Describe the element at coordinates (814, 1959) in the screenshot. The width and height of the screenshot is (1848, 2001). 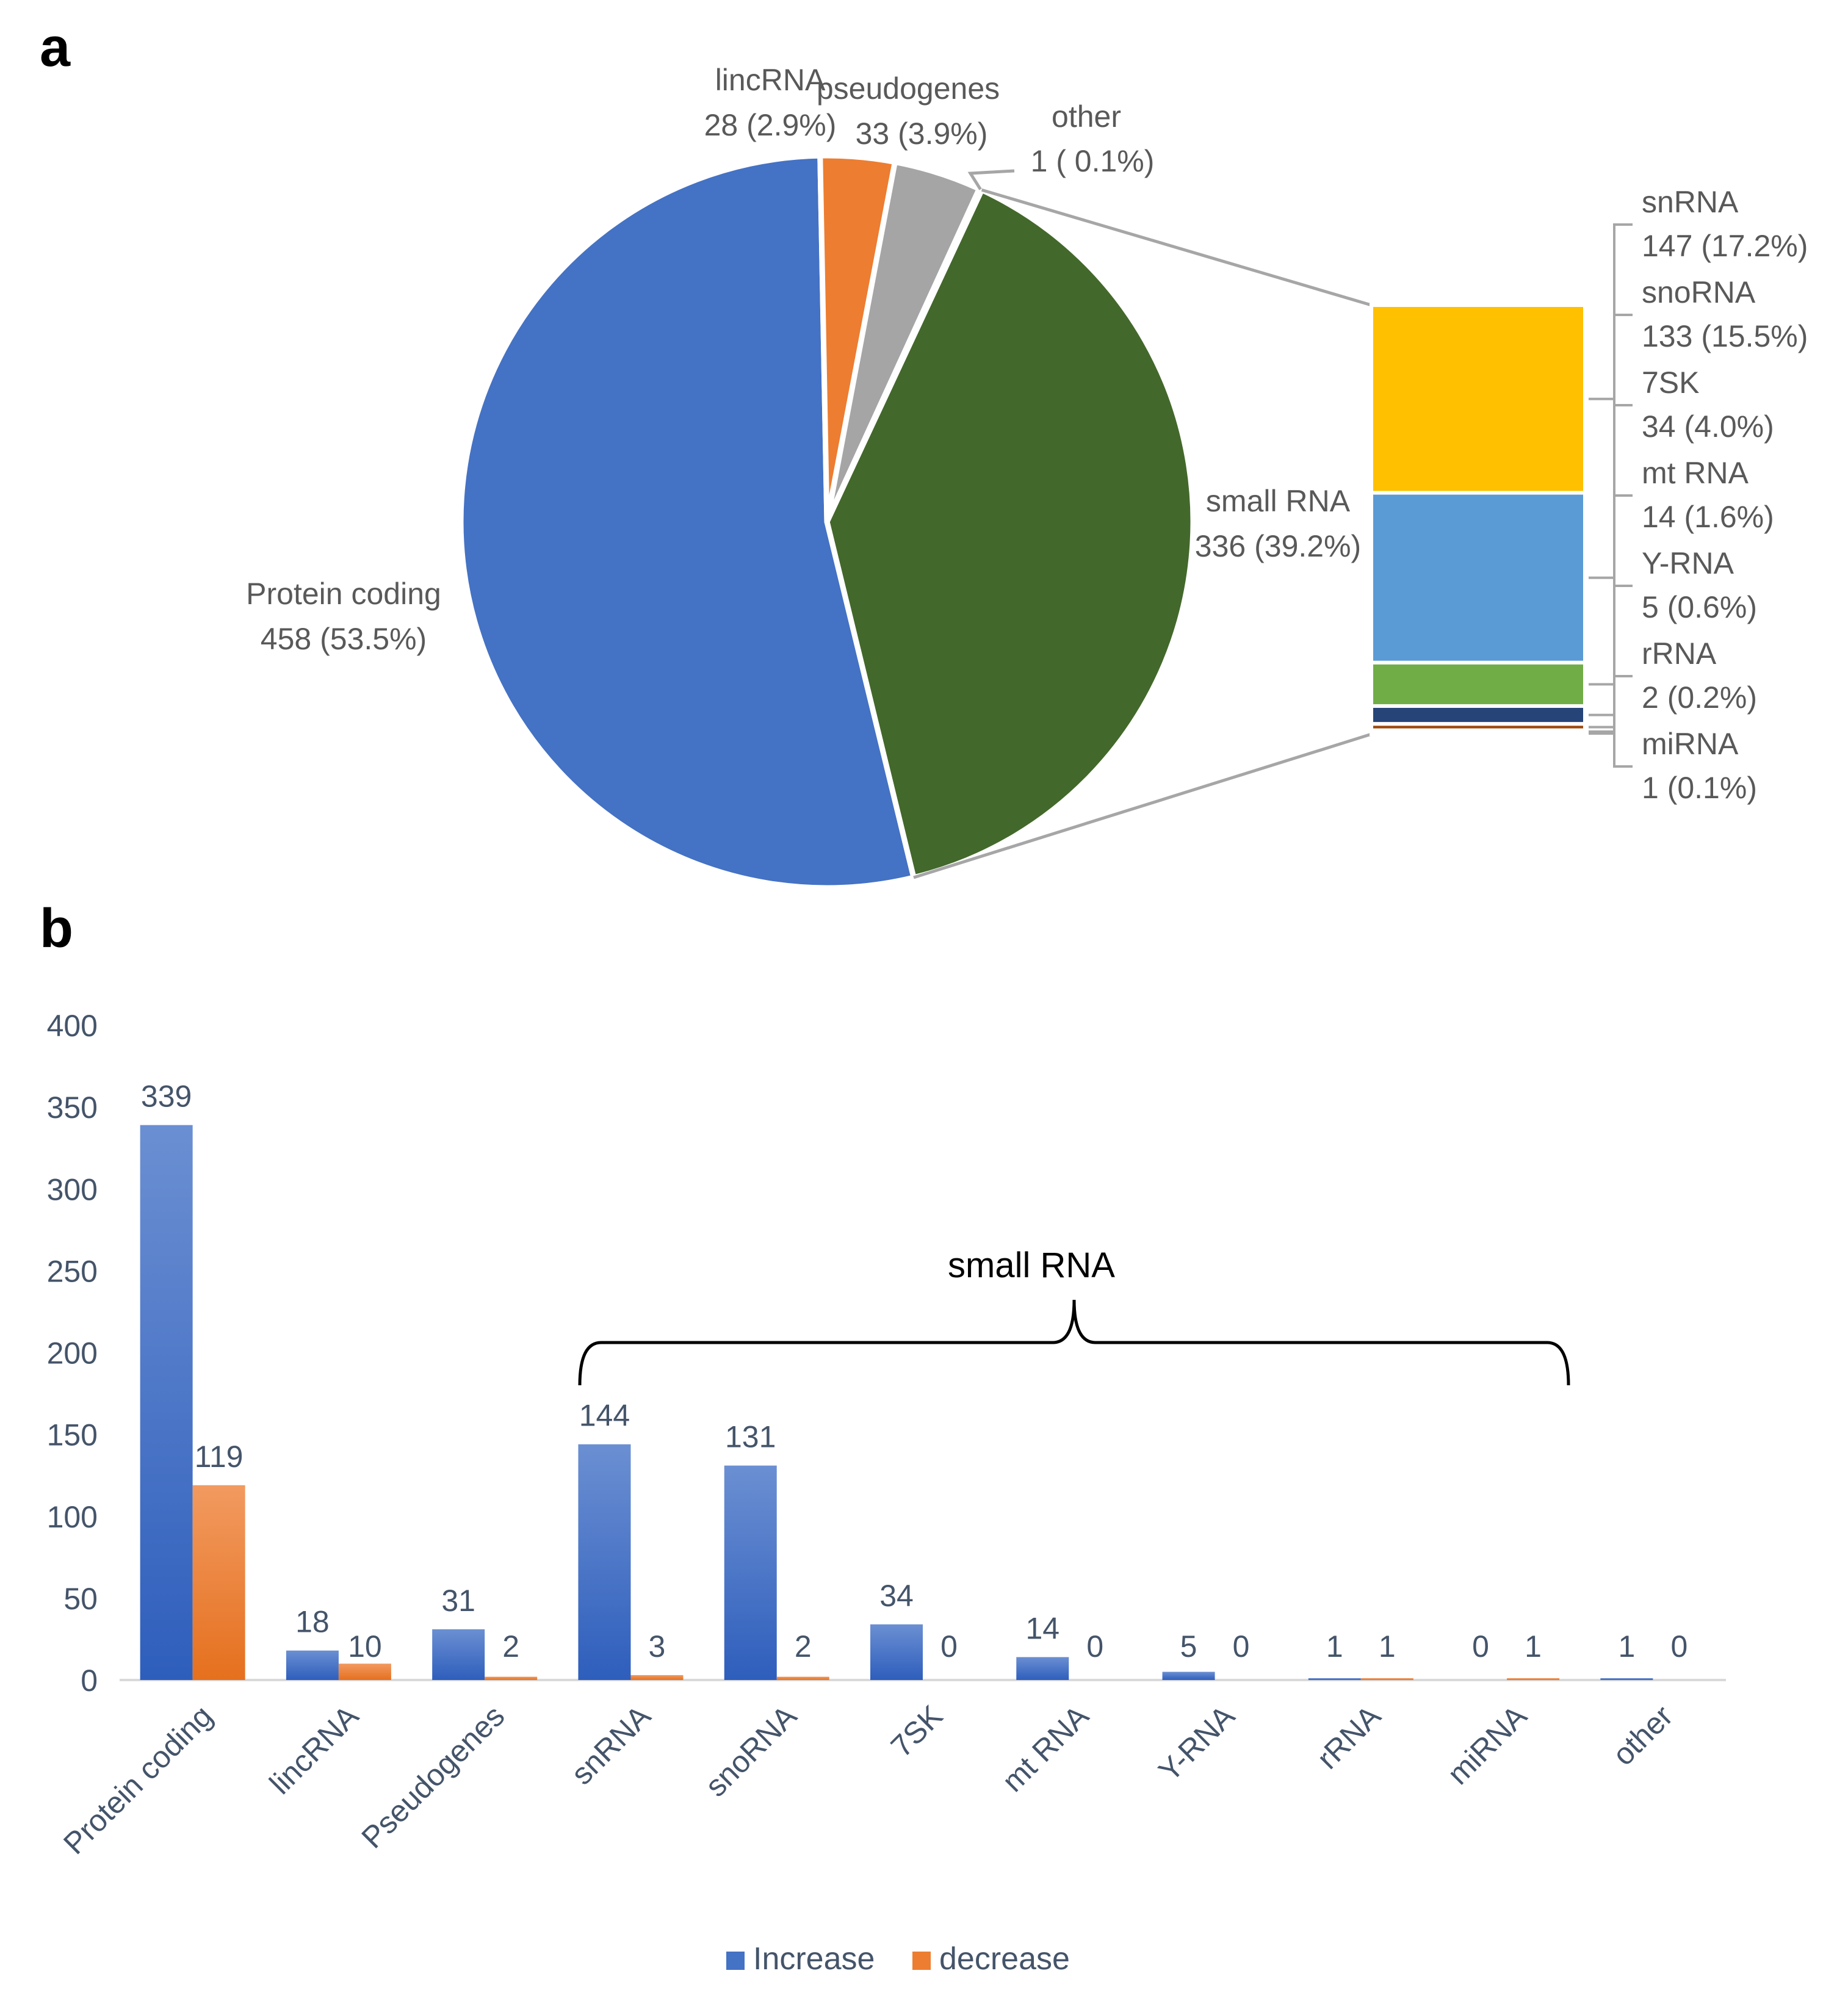
I see `legend-label-increase: Increase` at that location.